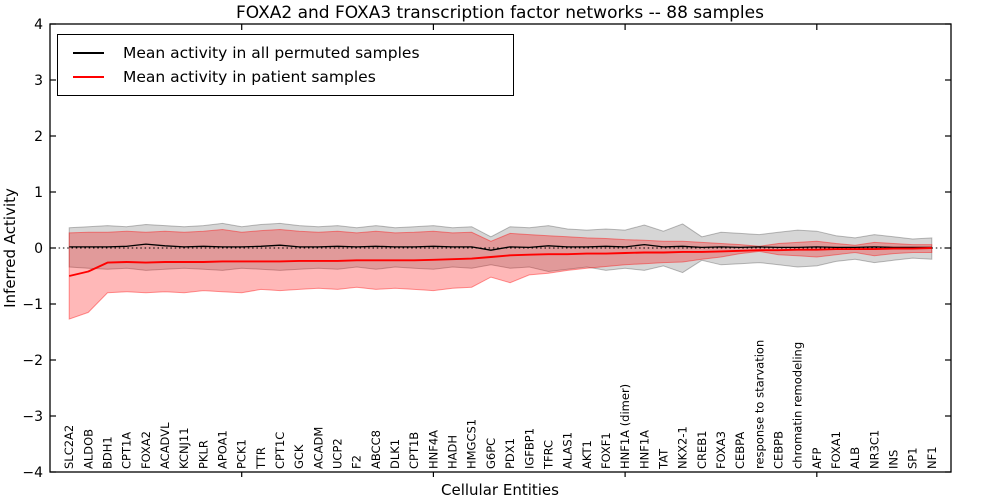  I want to click on y-tick-label: 0, so click(38, 249).